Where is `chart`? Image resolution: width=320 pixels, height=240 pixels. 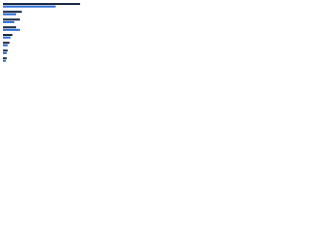 chart is located at coordinates (50, 35).